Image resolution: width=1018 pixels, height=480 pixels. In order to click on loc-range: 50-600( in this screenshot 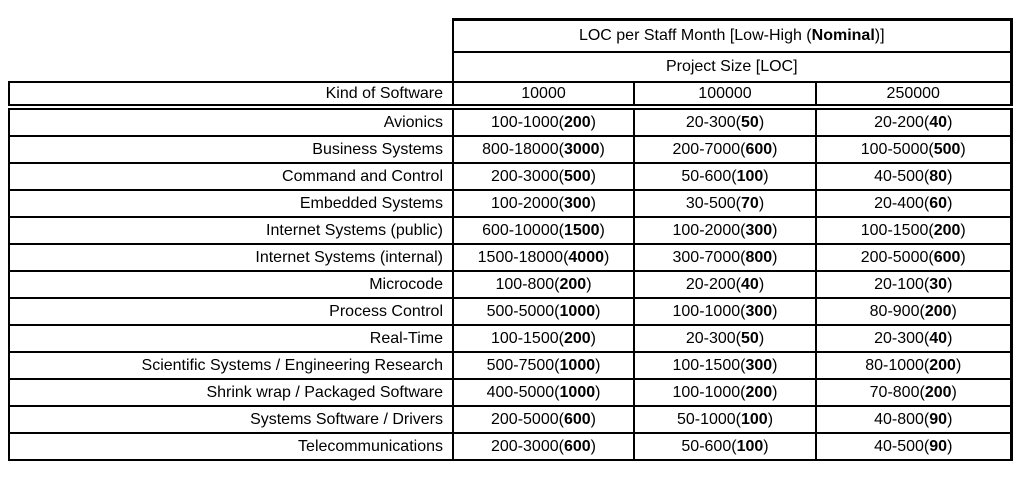, I will do `click(709, 446)`.